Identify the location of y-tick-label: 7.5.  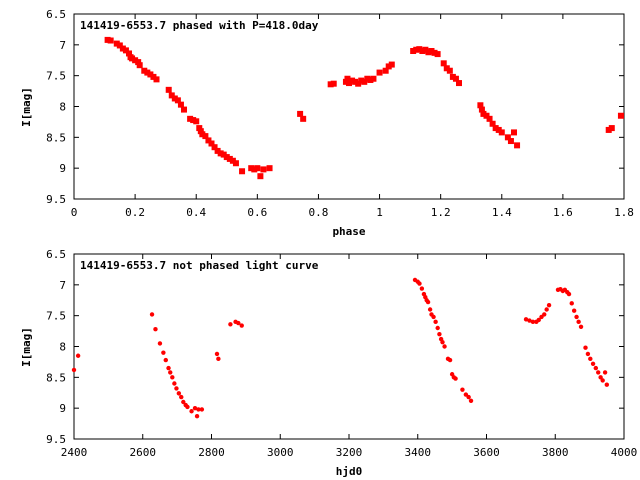
(56, 316).